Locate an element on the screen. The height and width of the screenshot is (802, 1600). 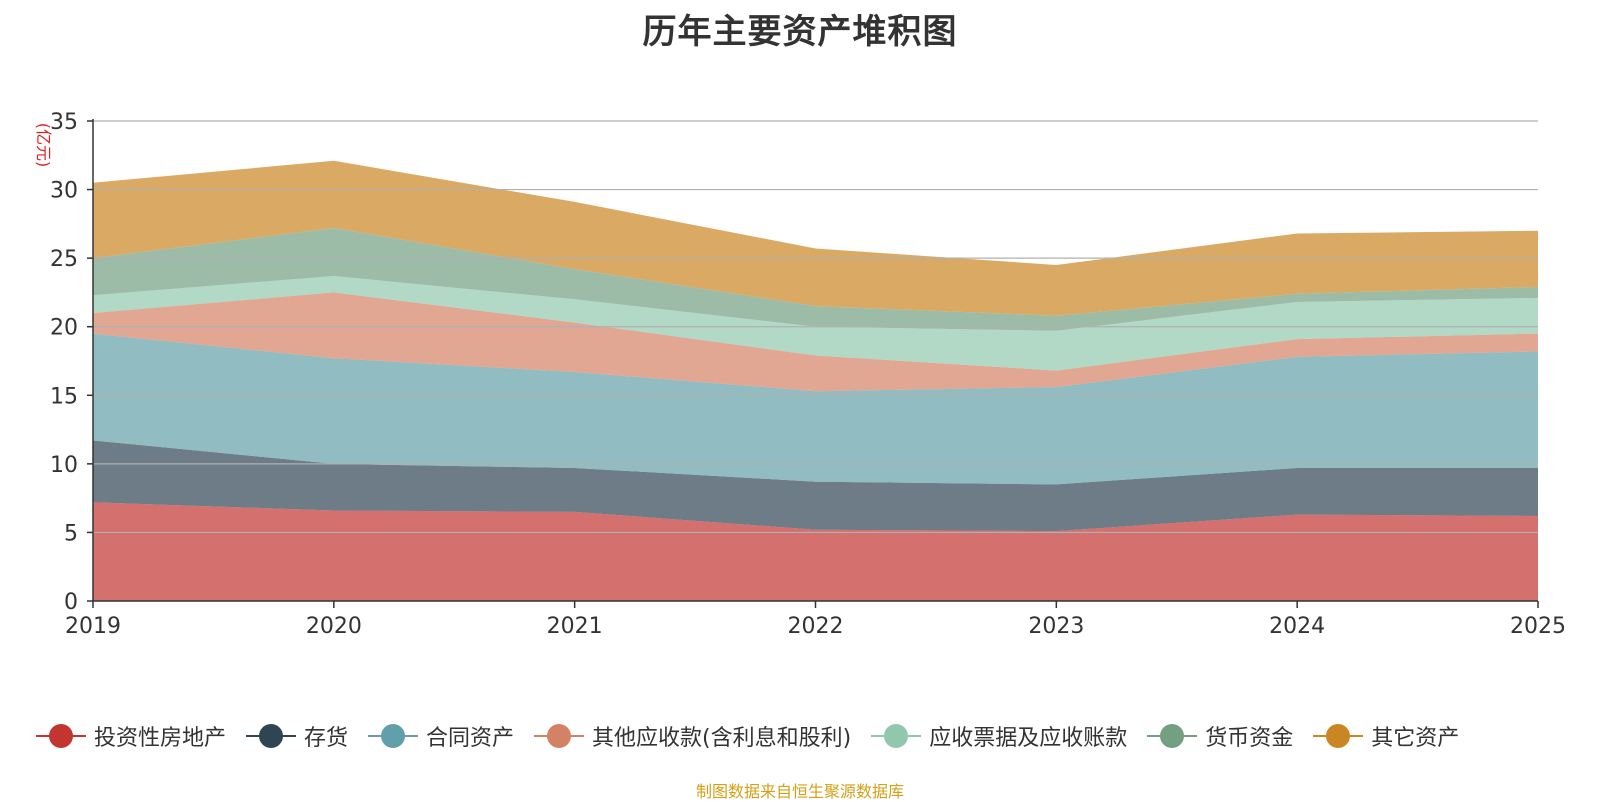
y-tick-label: 30 is located at coordinates (64, 191).